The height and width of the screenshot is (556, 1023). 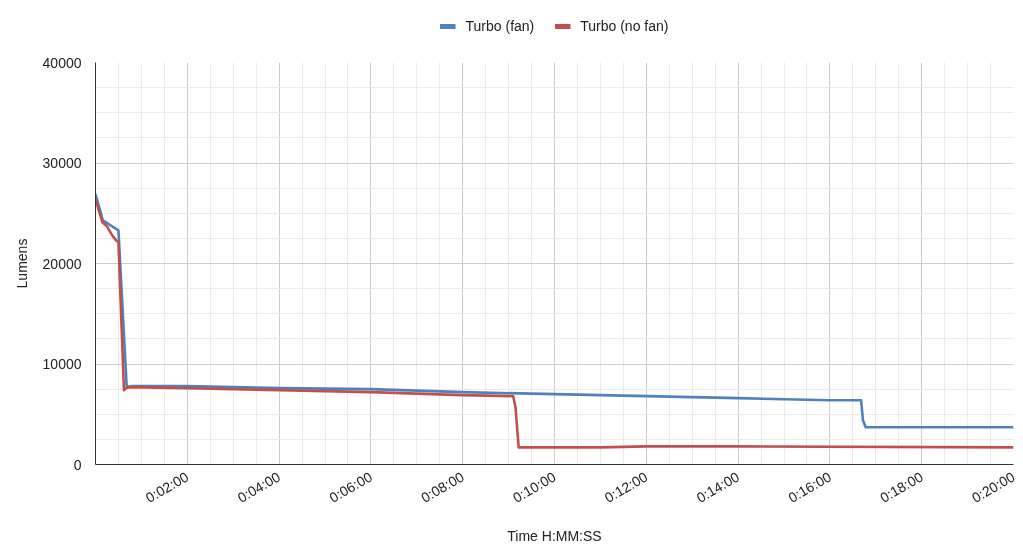 I want to click on y-tick-label: 40000, so click(x=62, y=62).